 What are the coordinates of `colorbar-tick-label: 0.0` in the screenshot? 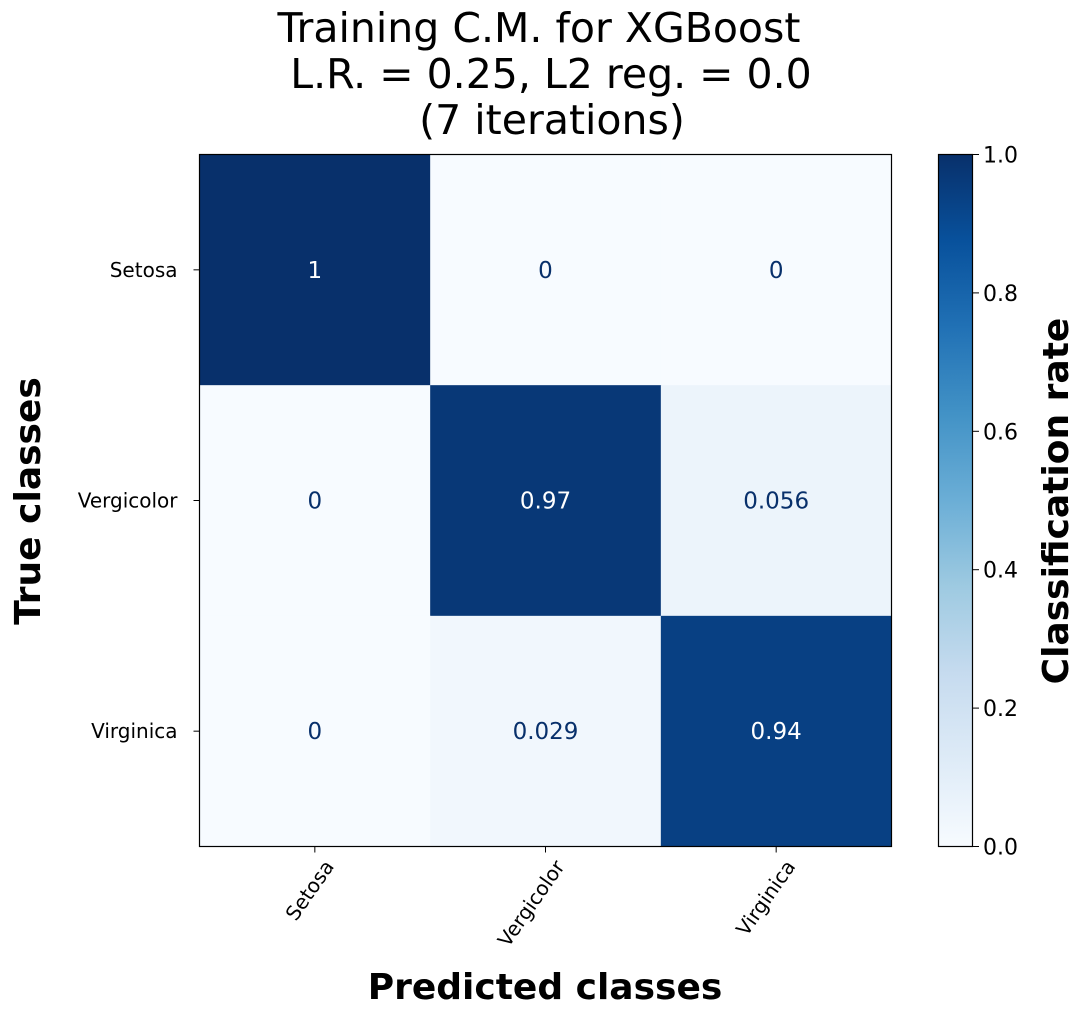 It's located at (1000, 848).